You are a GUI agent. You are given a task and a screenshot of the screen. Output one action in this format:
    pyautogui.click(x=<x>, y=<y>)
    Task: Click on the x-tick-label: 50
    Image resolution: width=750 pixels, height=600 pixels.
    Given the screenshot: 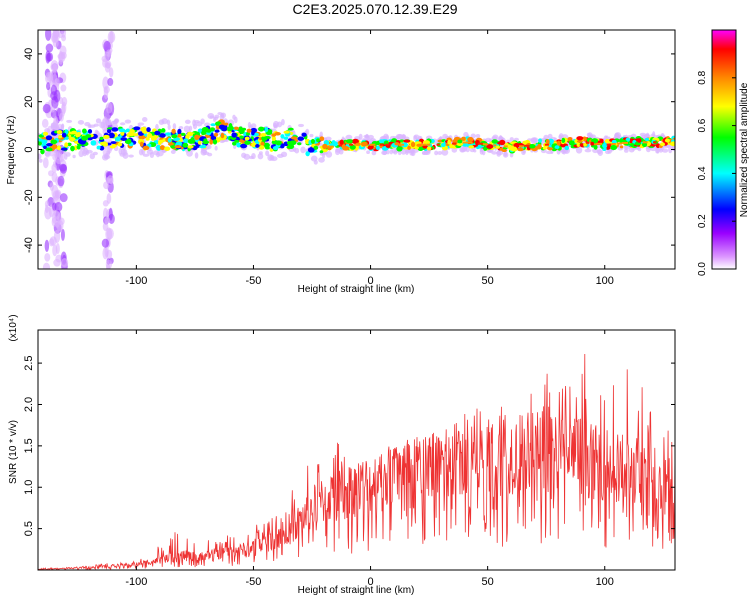 What is the action you would take?
    pyautogui.click(x=488, y=582)
    